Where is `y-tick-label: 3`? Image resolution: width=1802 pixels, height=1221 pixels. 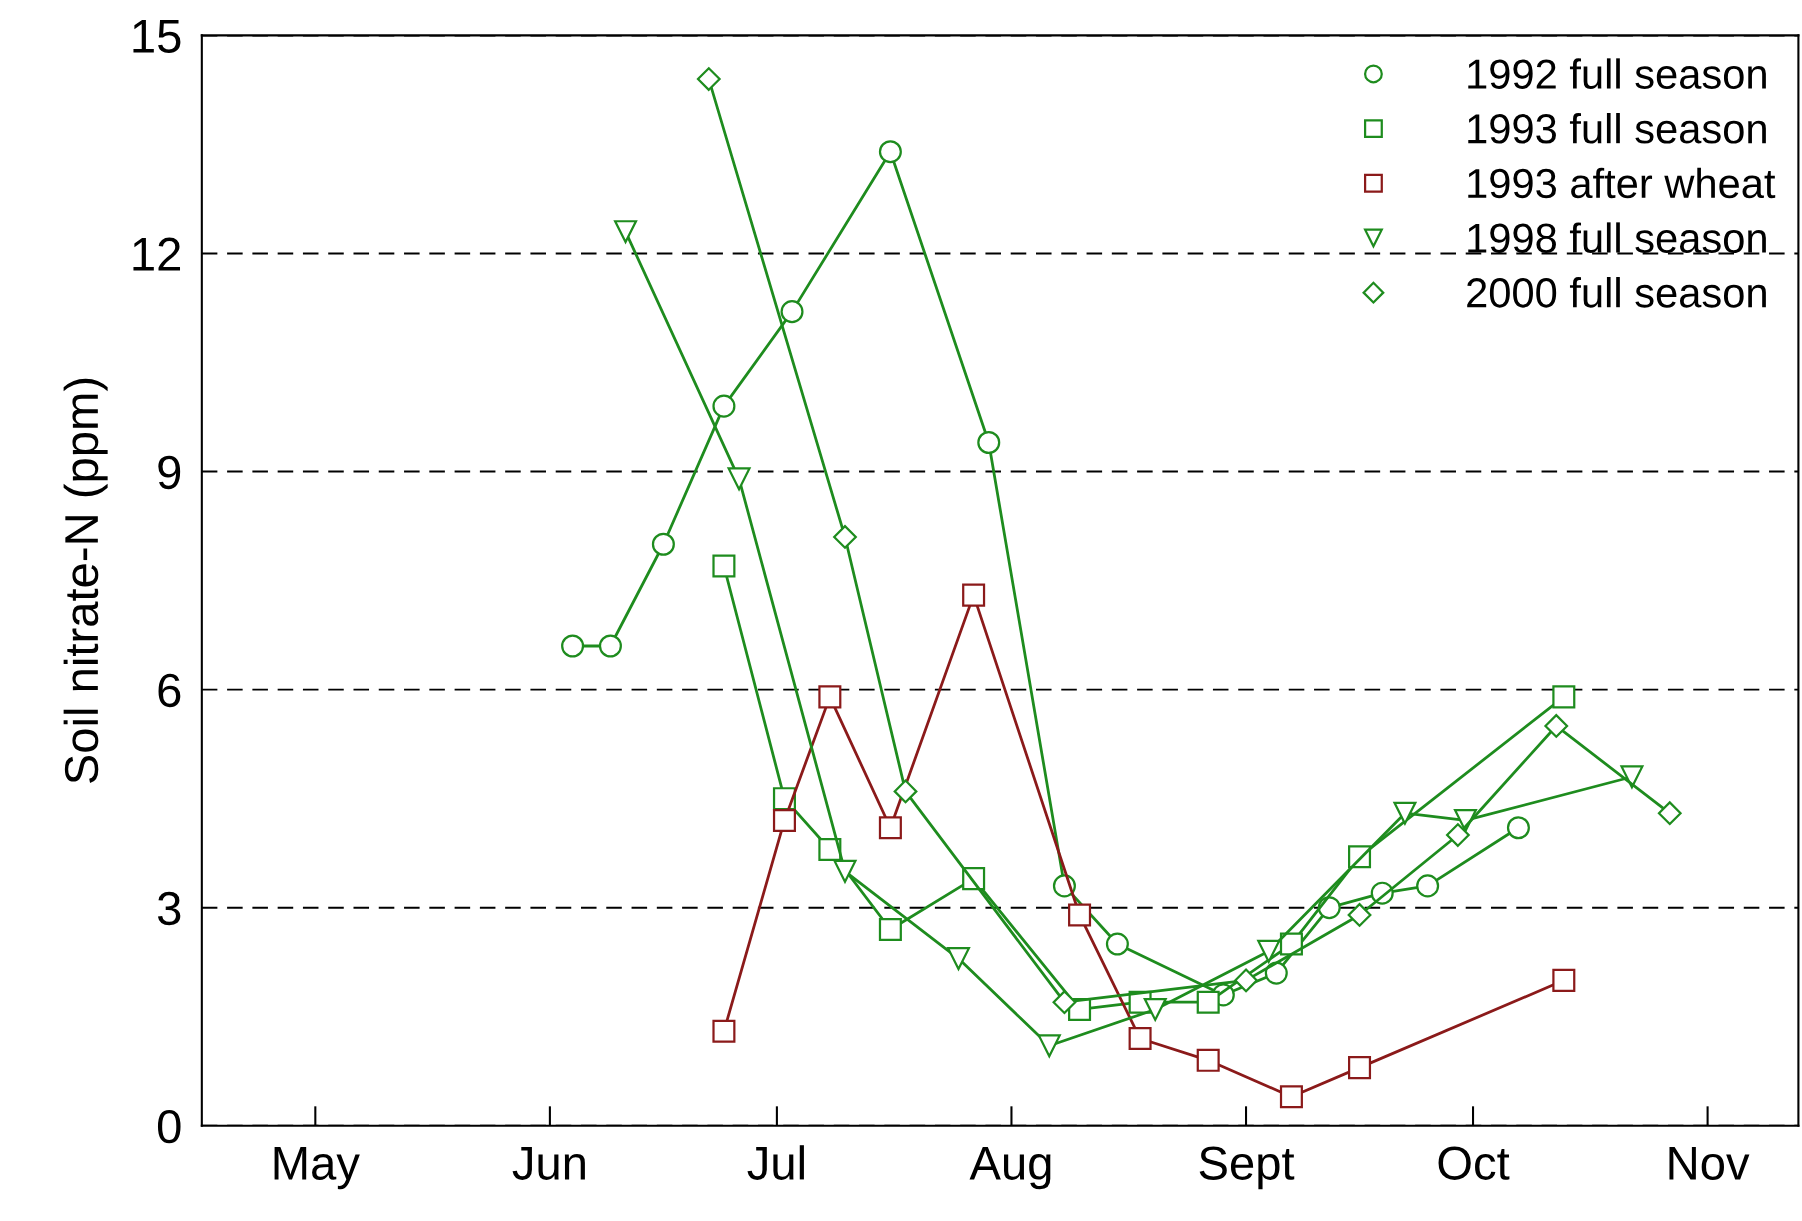 y-tick-label: 3 is located at coordinates (169, 908).